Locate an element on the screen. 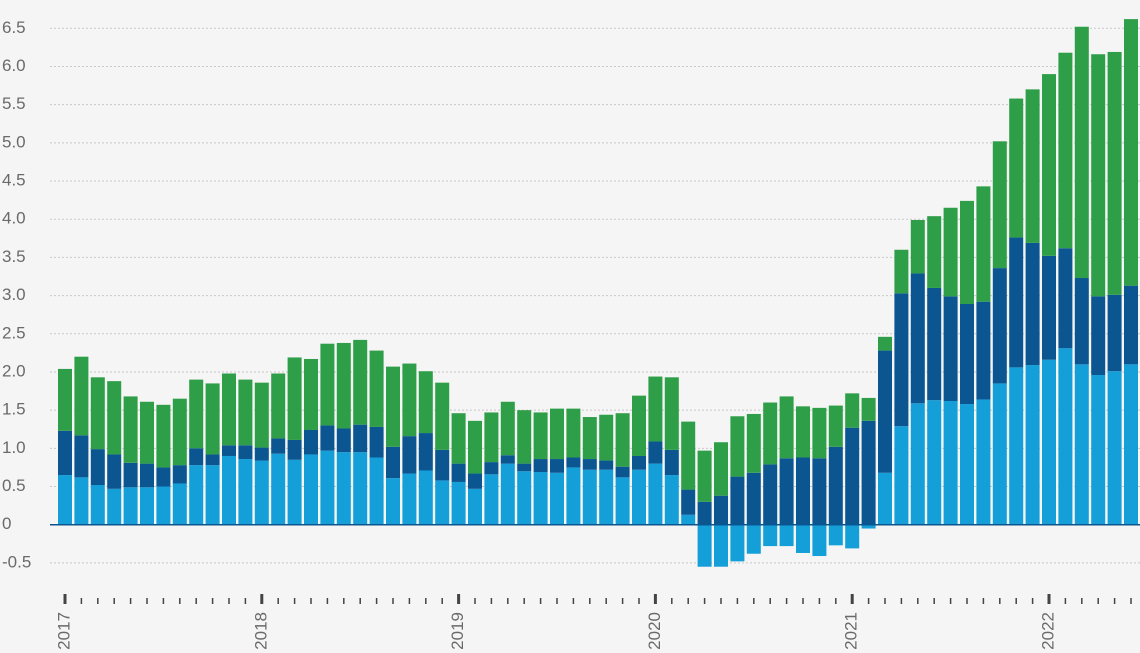  y-tick-label: 2.0 is located at coordinates (14, 370).